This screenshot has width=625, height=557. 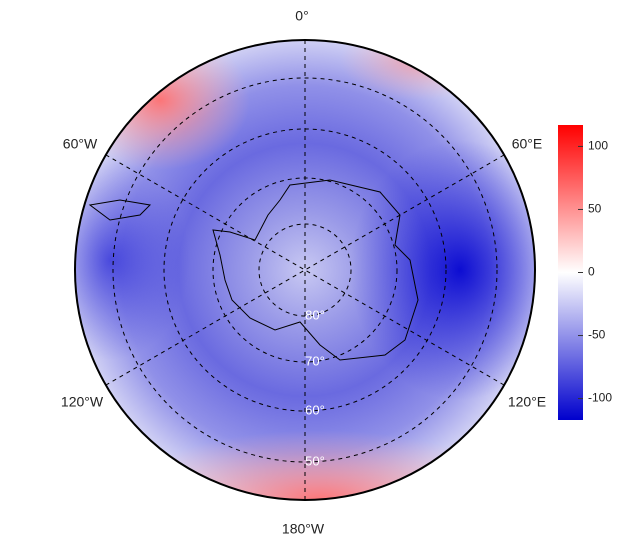 I want to click on latitude-label: 80°, so click(x=315, y=314).